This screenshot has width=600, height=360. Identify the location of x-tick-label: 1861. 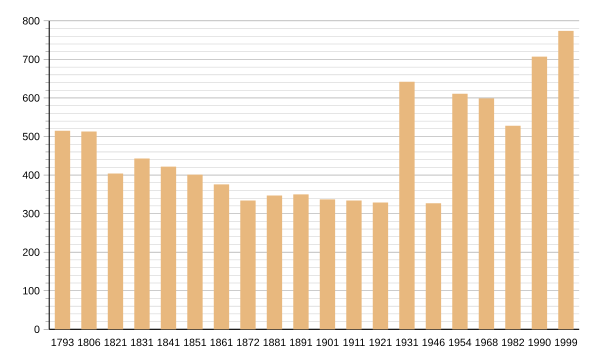
(221, 342).